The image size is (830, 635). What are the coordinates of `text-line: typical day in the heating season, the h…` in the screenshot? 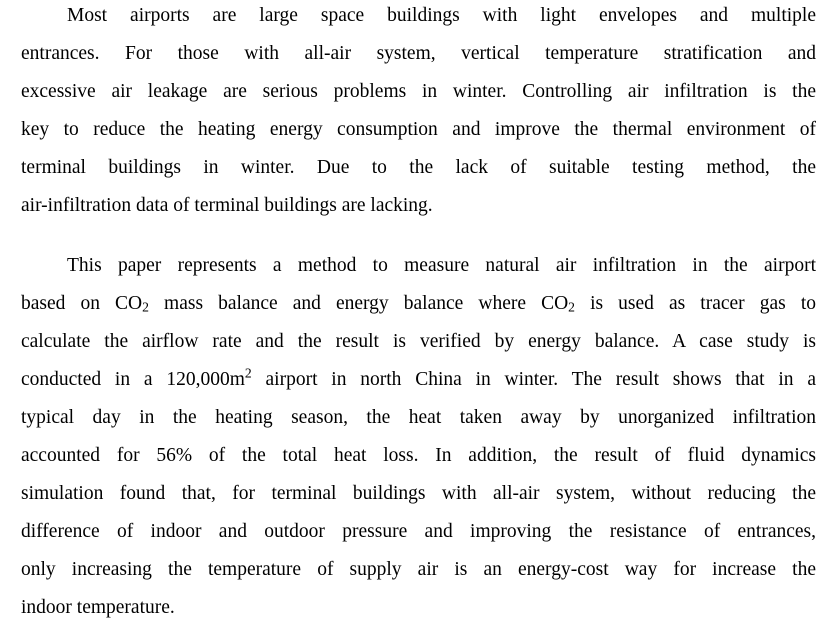 It's located at (418, 417).